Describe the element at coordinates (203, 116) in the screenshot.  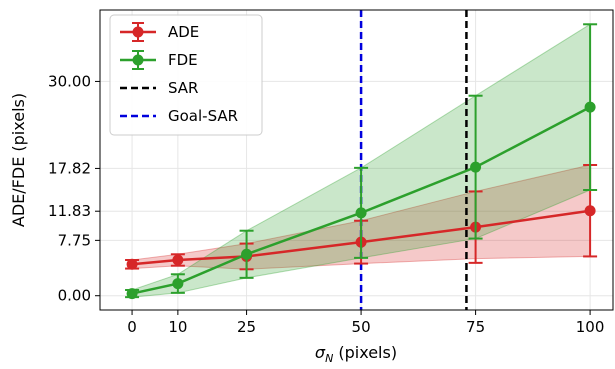
I see `legend-label-goal-sar: Goal-SAR` at that location.